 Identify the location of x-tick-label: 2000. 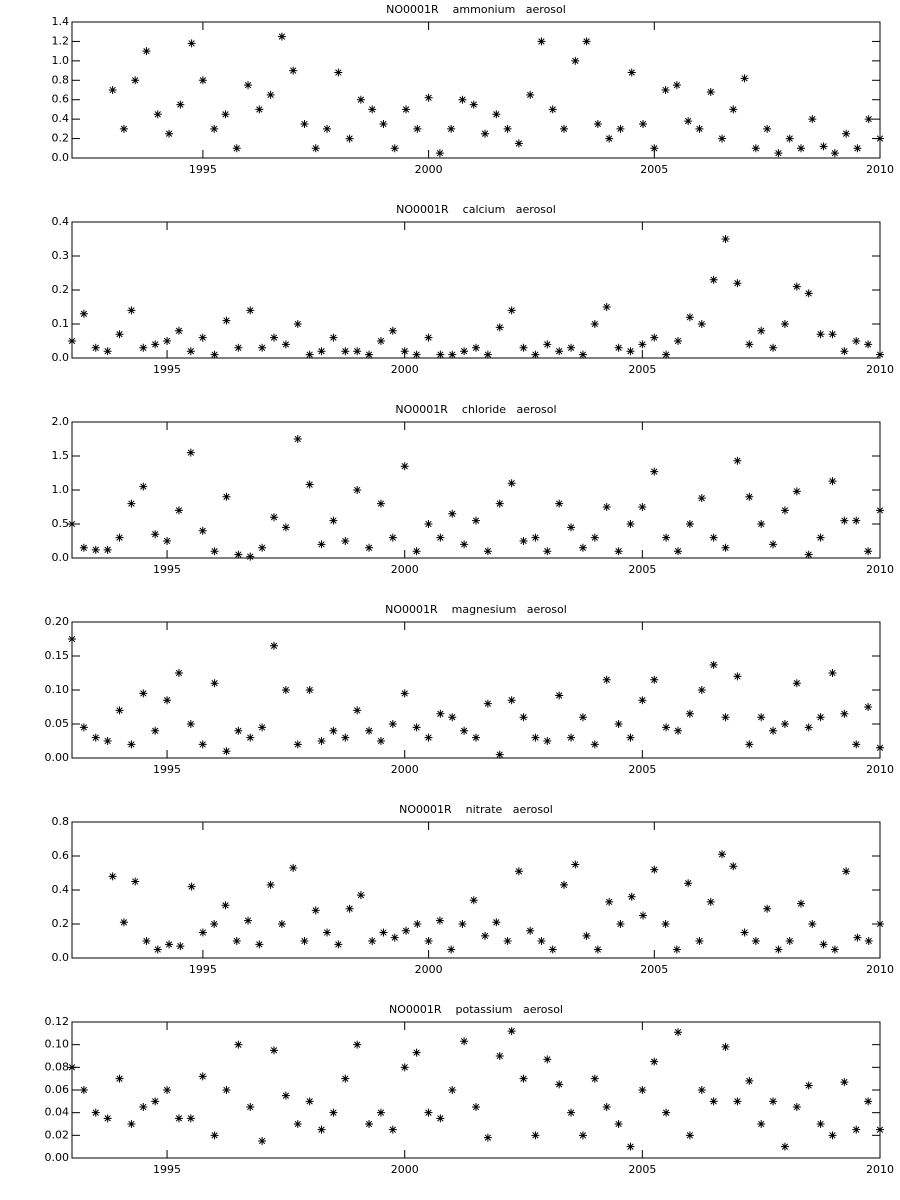
(405, 569).